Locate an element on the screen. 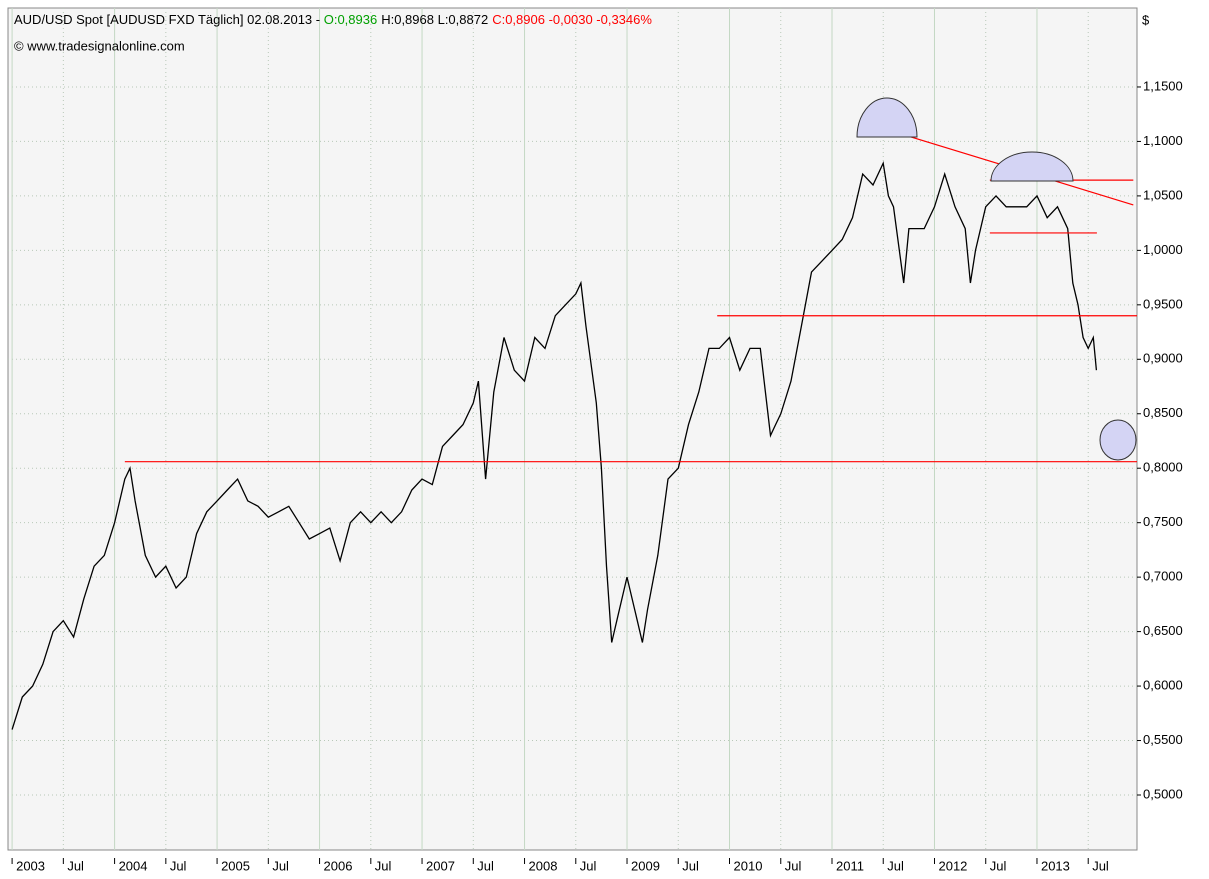  x-tick-label: 2004 is located at coordinates (133, 865).